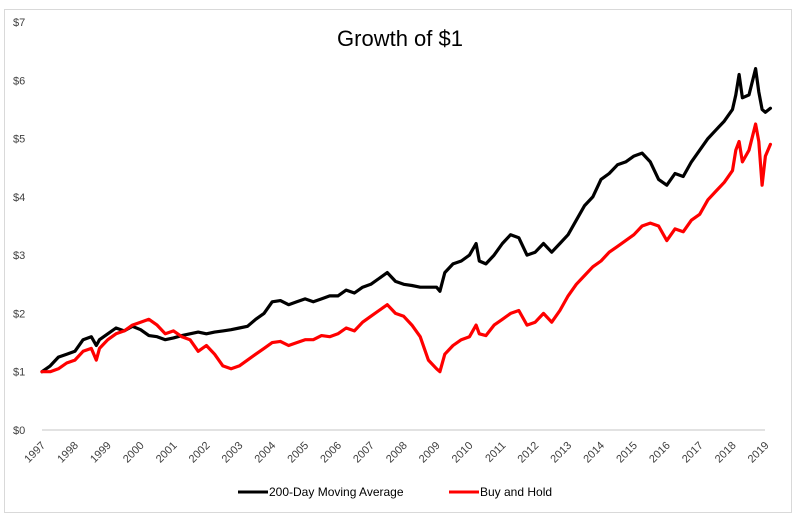 The image size is (800, 524). I want to click on x-tick-label: 2019, so click(759, 453).